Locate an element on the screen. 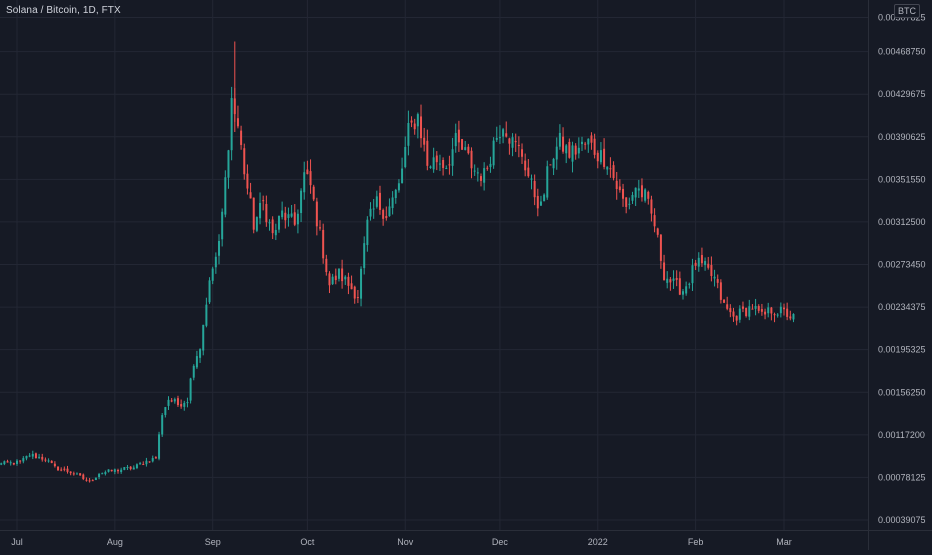 This screenshot has width=932, height=555. y-tick-label: 0.00039075 is located at coordinates (902, 520).